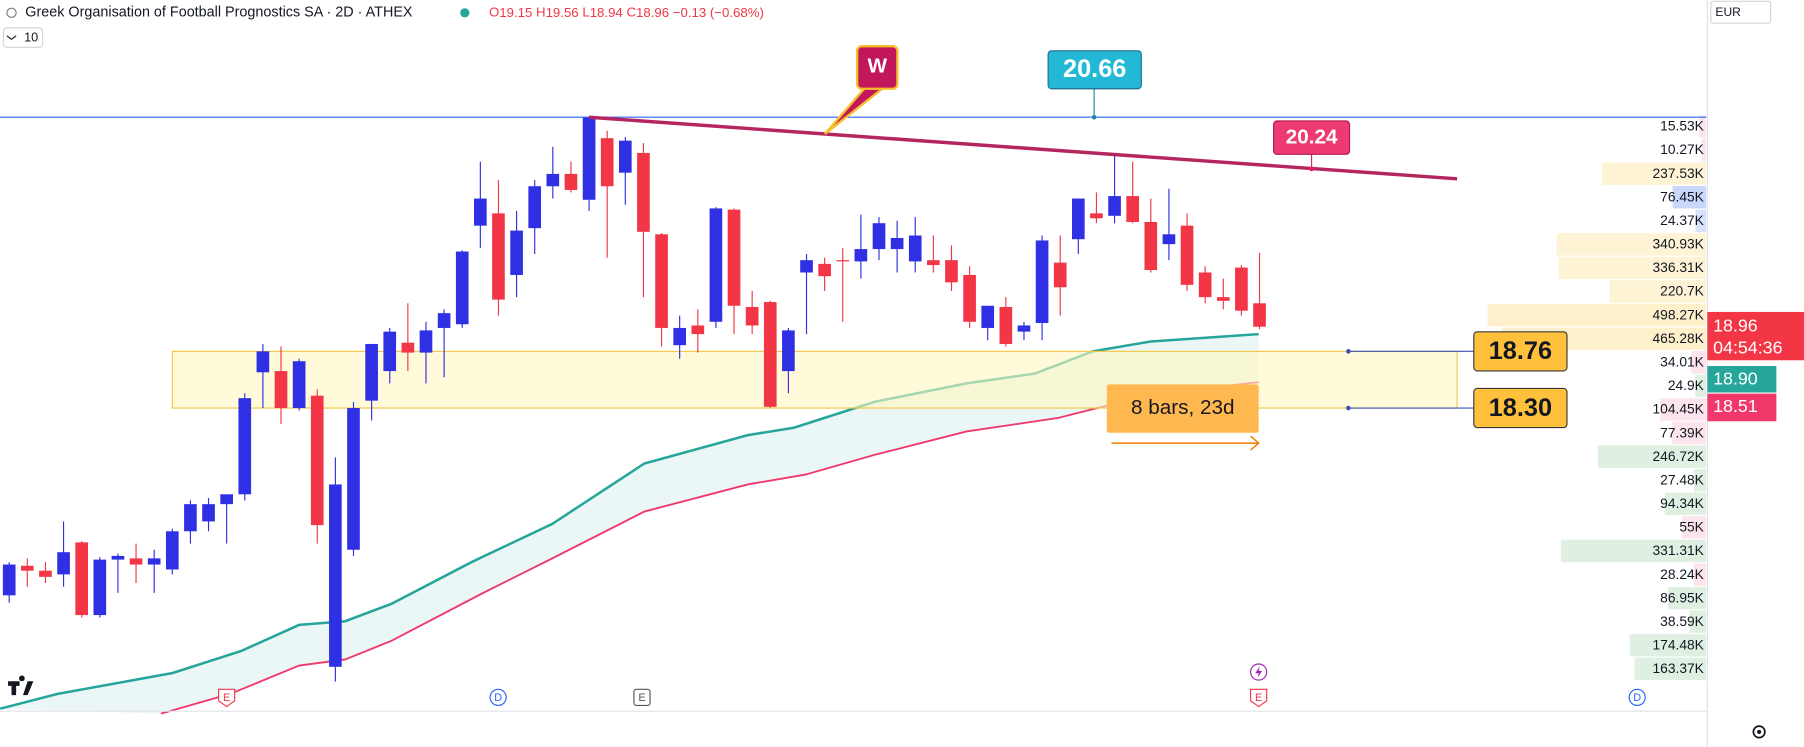  Describe the element at coordinates (1348, 408) in the screenshot. I see `zone-label-anchor` at that location.